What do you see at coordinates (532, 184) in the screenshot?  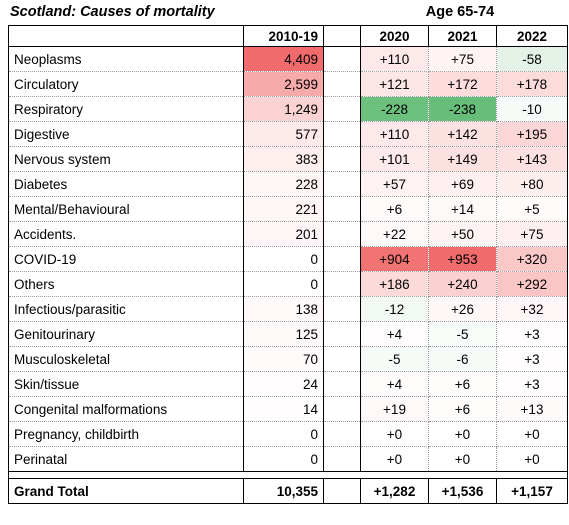 I see `change-2022: +80` at bounding box center [532, 184].